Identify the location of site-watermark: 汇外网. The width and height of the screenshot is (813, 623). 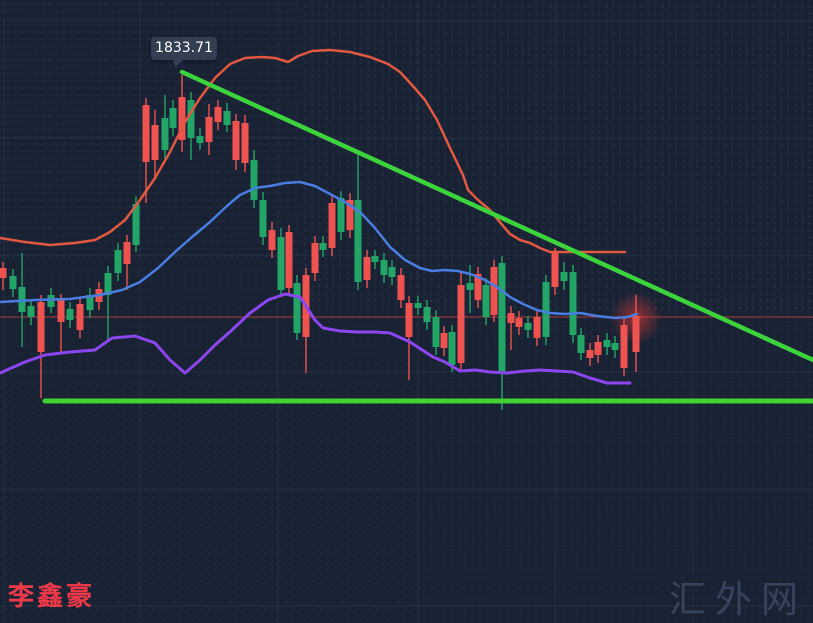
(738, 599).